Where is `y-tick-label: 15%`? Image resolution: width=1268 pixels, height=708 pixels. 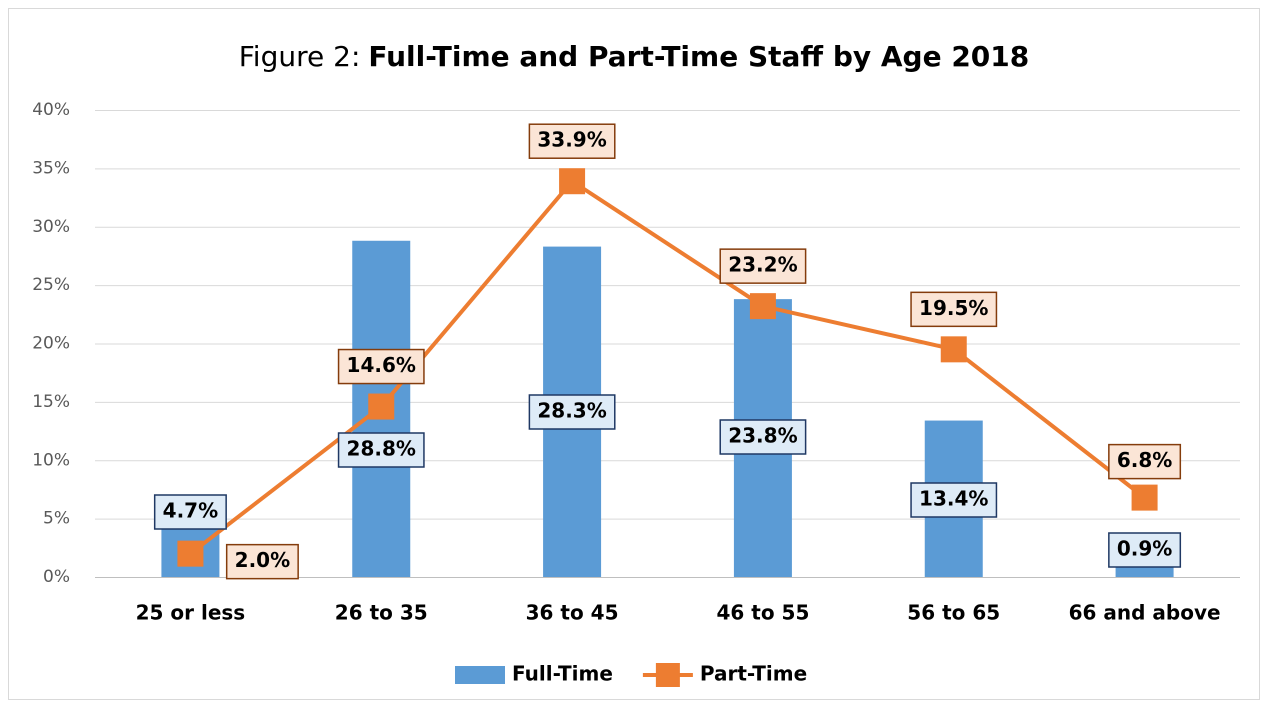
y-tick-label: 15% is located at coordinates (51, 402).